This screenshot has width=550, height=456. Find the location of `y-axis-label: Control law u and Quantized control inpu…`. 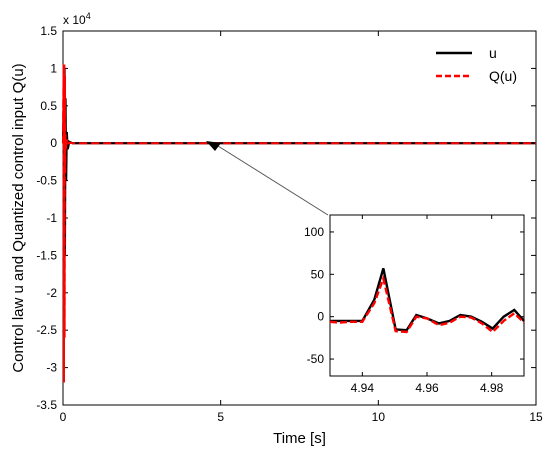

y-axis-label: Control law u and Quantized control inpu… is located at coordinates (18, 217).